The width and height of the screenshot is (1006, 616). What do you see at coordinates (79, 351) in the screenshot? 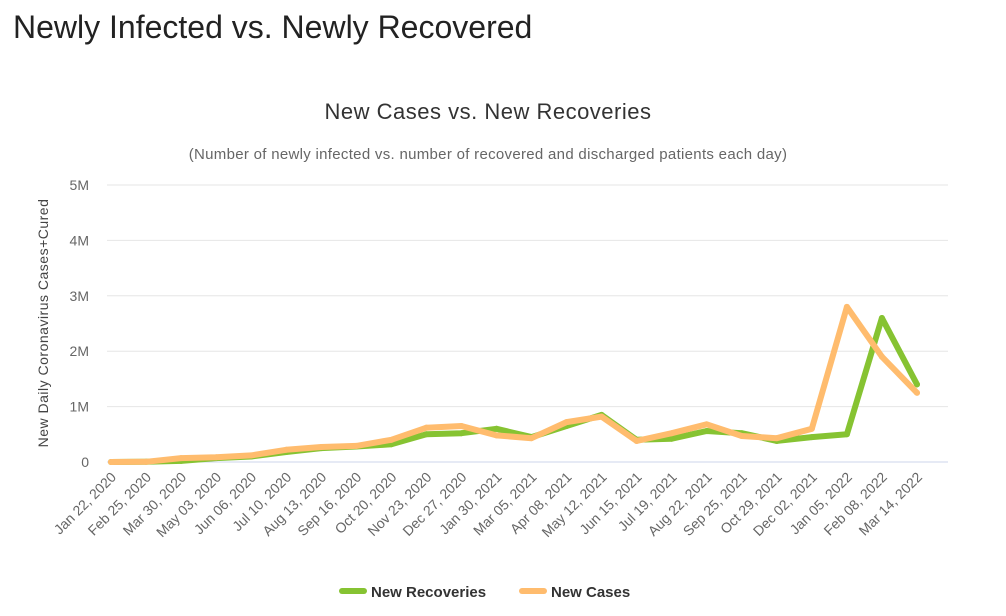
I see `y-tick-label: 2M` at bounding box center [79, 351].